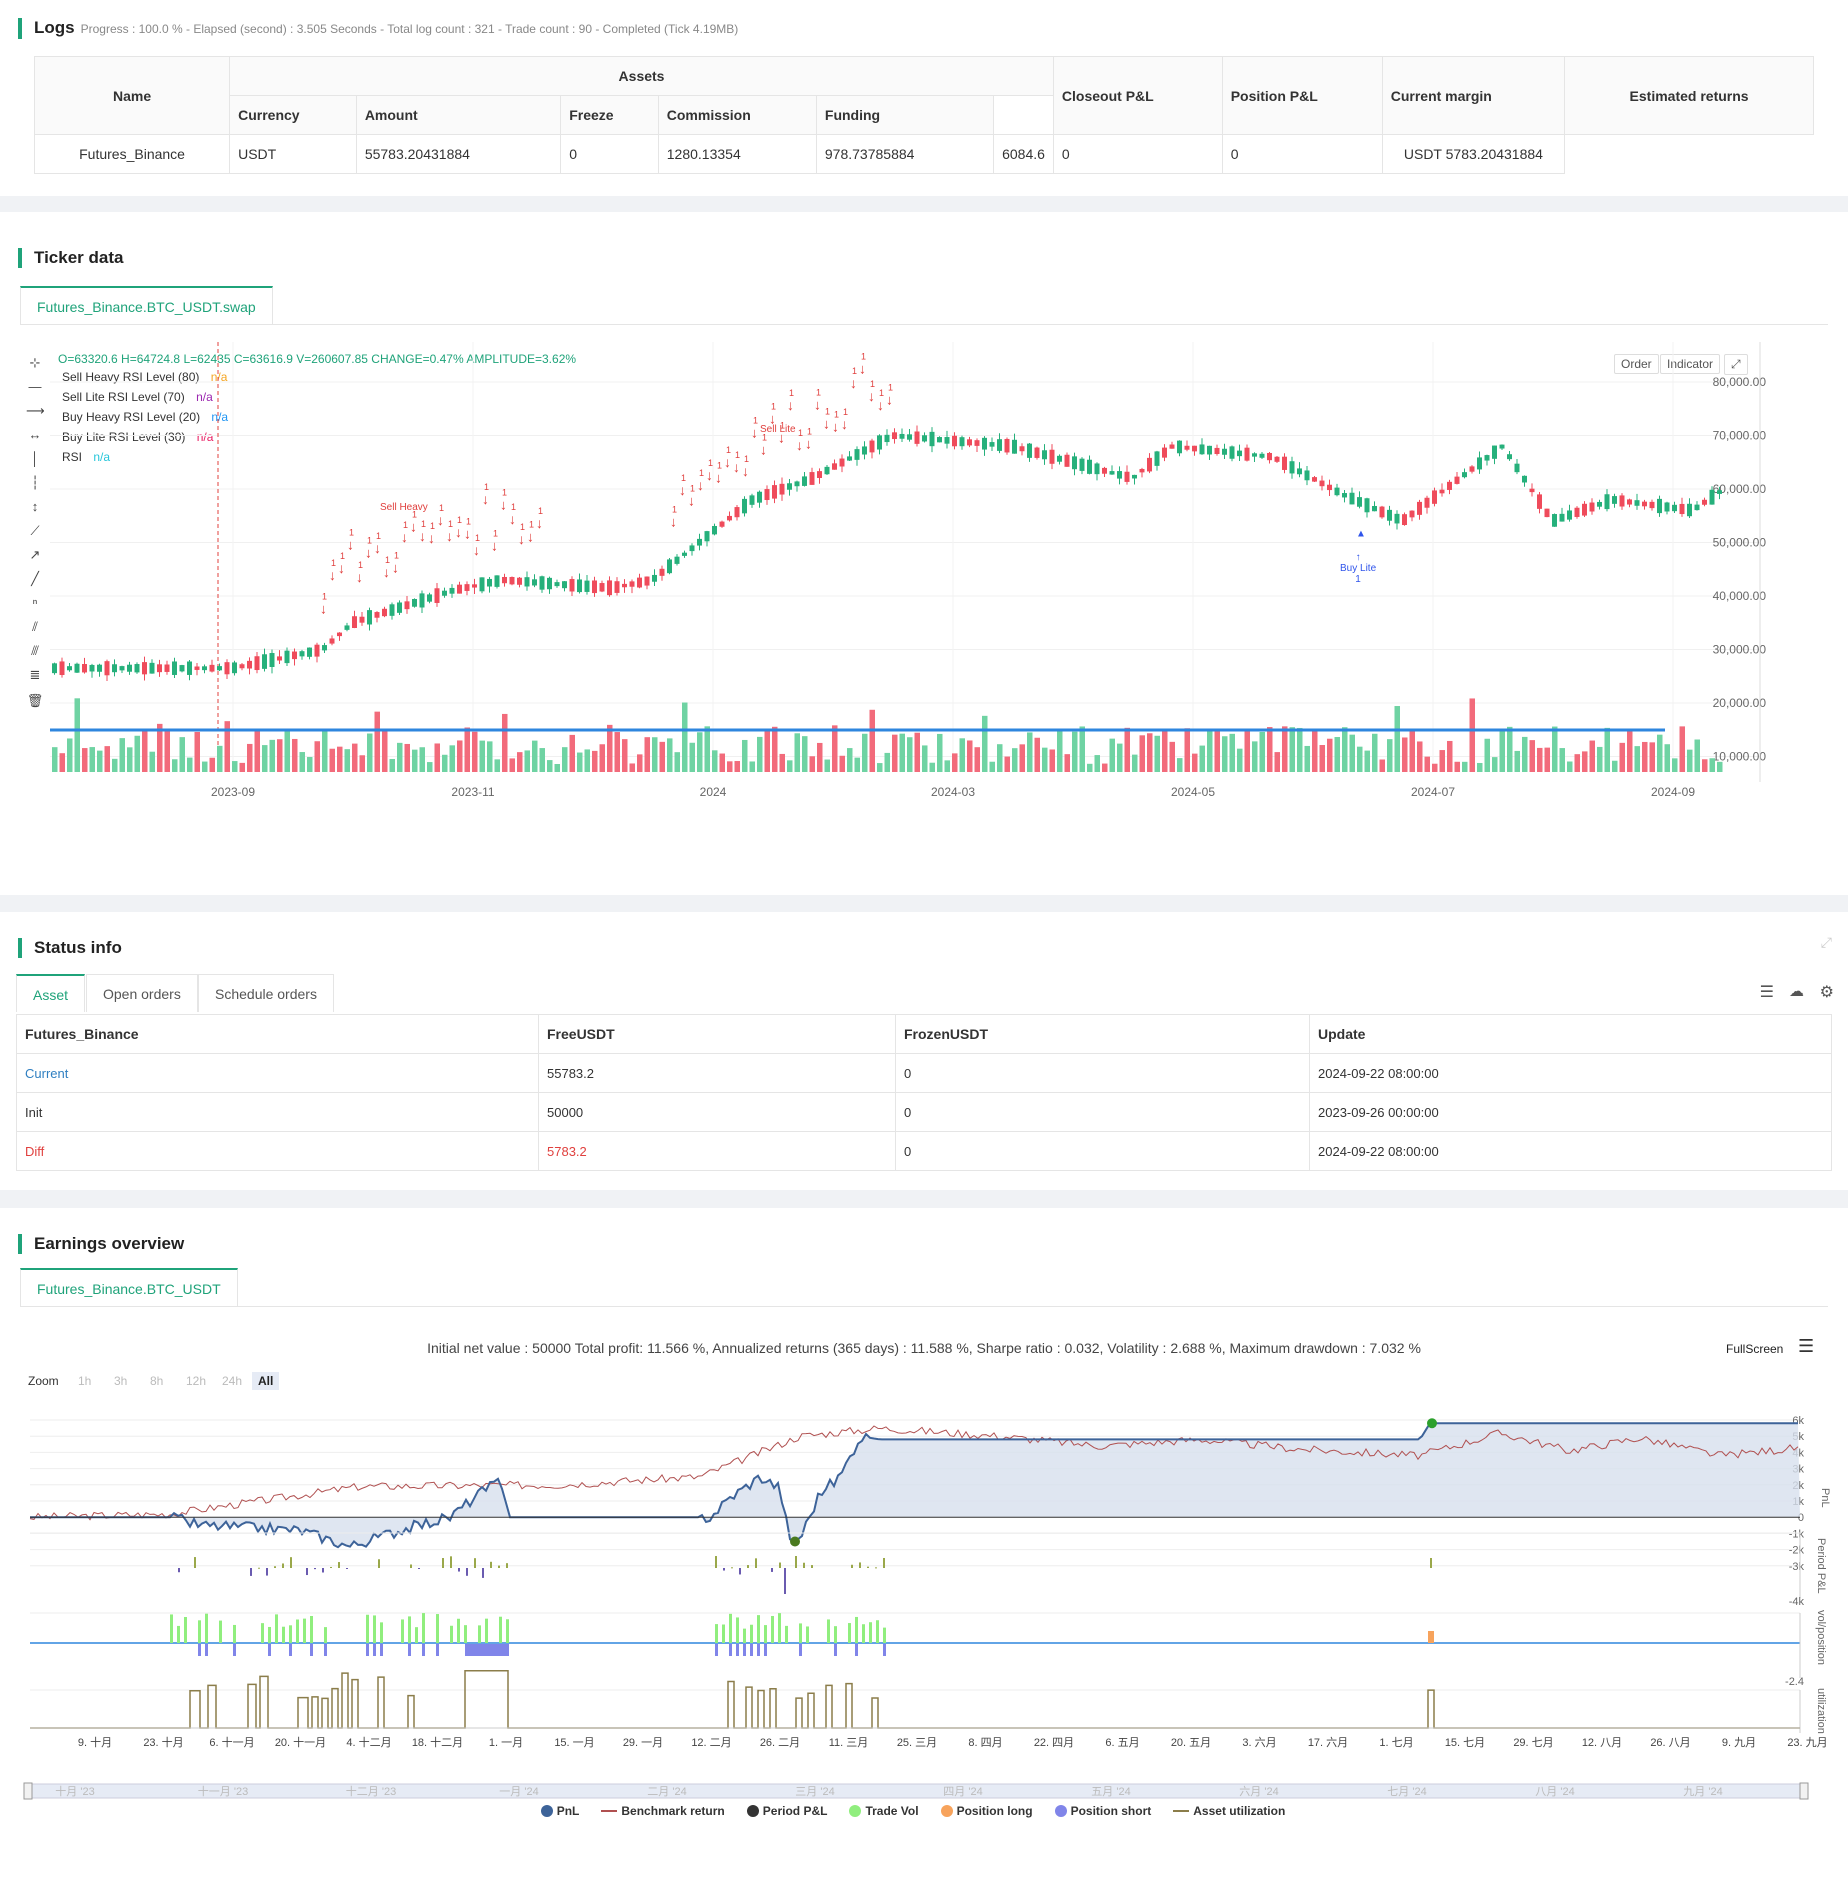 Image resolution: width=1848 pixels, height=1892 pixels. What do you see at coordinates (35, 626) in the screenshot?
I see `parallel-channel-icon: ⫽` at bounding box center [35, 626].